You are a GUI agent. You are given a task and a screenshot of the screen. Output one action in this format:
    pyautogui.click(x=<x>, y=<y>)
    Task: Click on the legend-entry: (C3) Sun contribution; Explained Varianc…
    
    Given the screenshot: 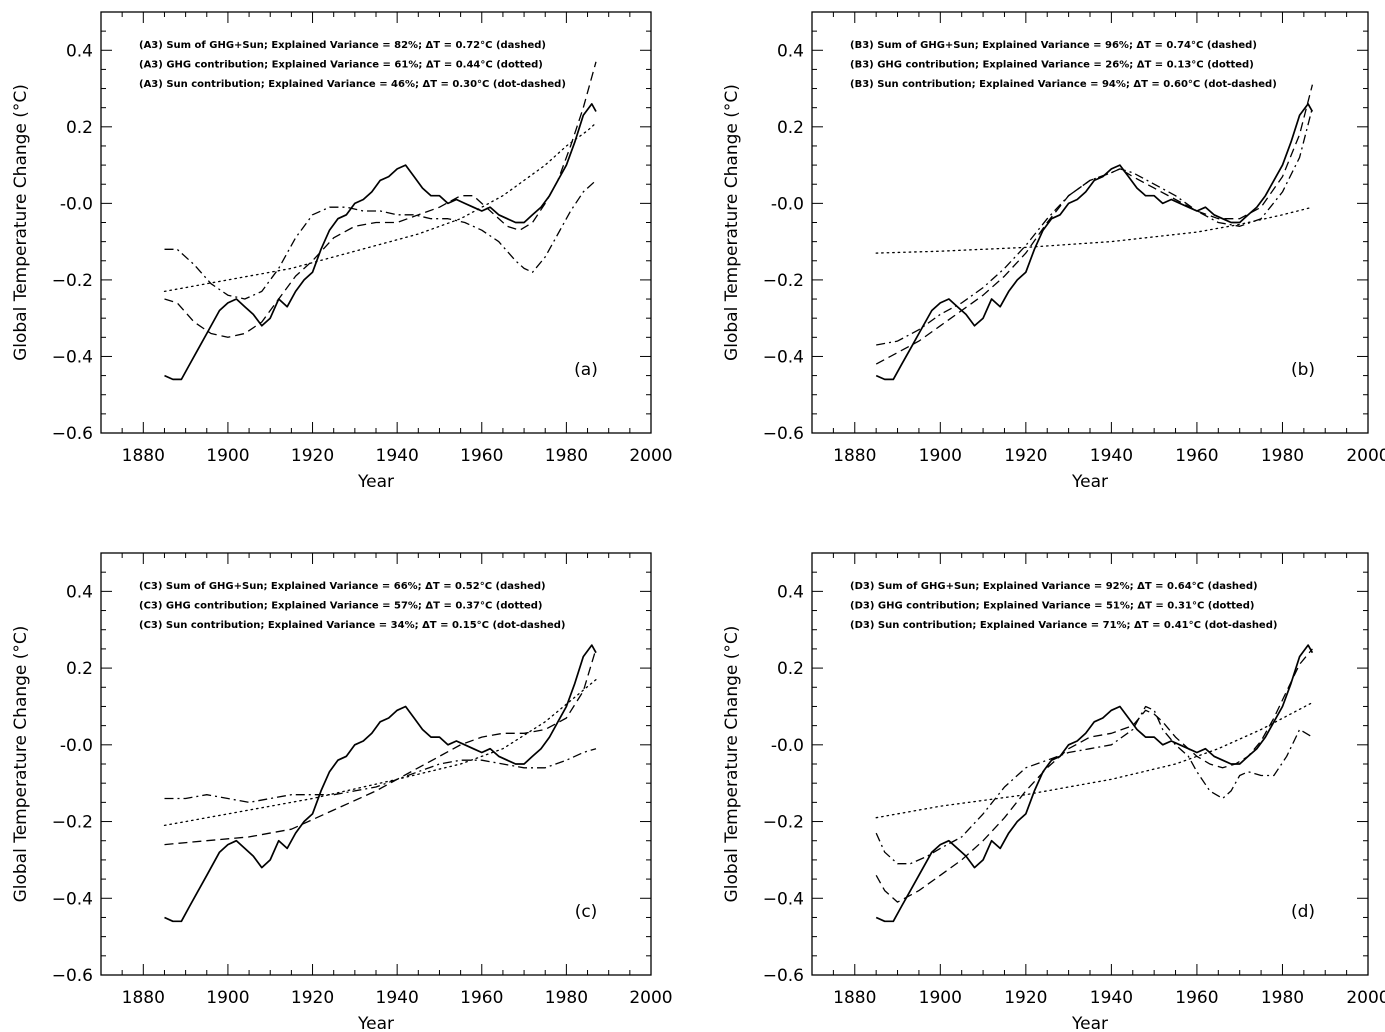 What is the action you would take?
    pyautogui.click(x=352, y=625)
    